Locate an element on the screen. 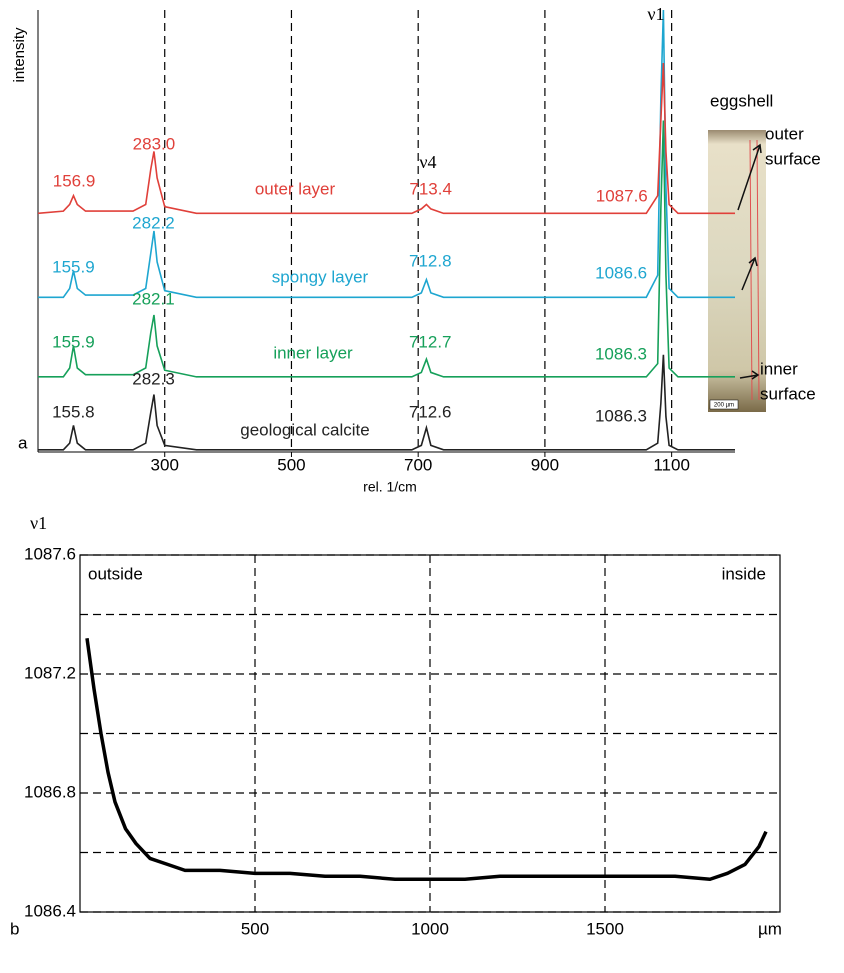  series-label: outer layer is located at coordinates (295, 188).